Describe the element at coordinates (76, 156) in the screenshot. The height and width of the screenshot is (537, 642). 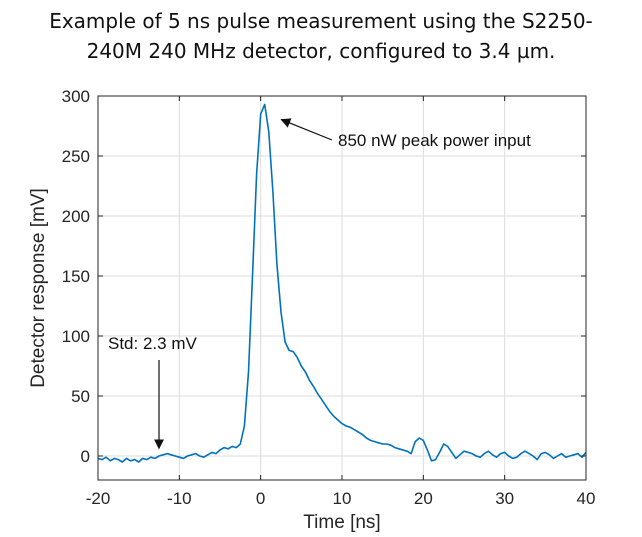
I see `y-tick-label: 250` at that location.